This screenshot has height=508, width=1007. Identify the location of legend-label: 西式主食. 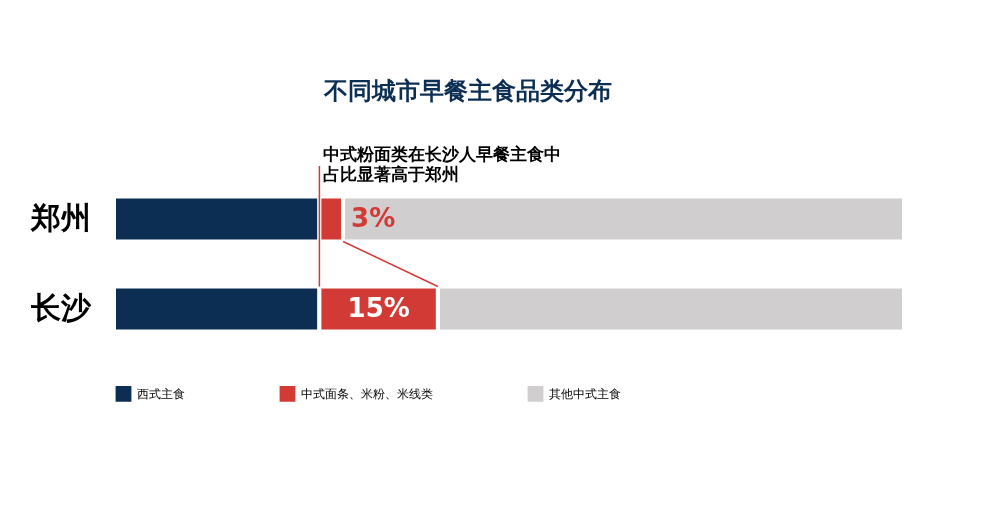
(161, 393).